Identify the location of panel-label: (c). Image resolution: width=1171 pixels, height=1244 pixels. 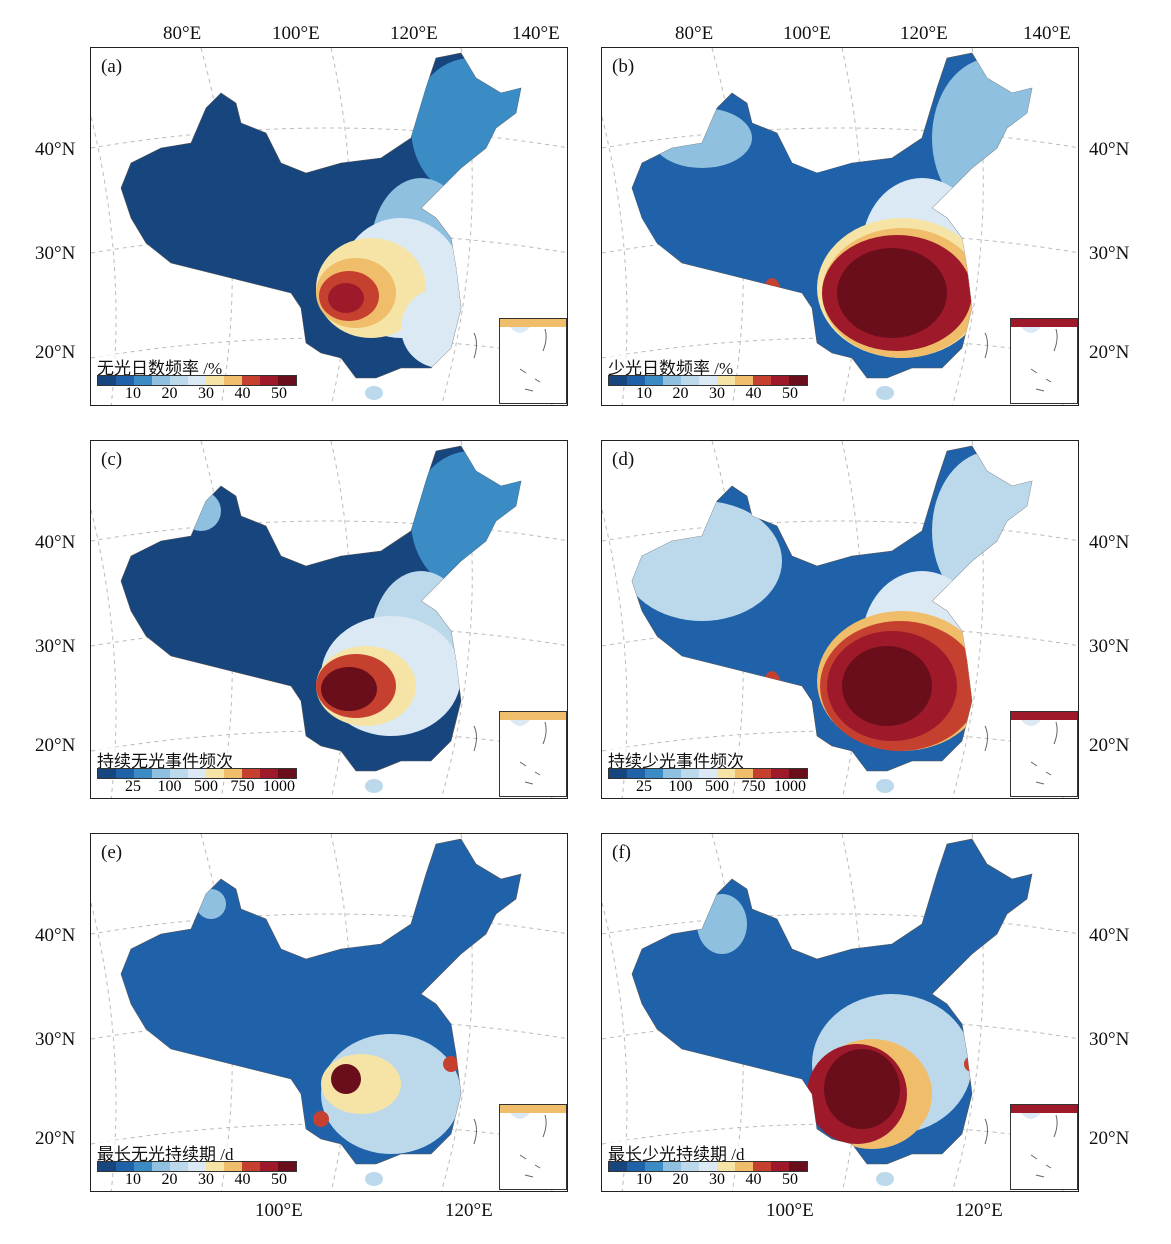
(112, 459).